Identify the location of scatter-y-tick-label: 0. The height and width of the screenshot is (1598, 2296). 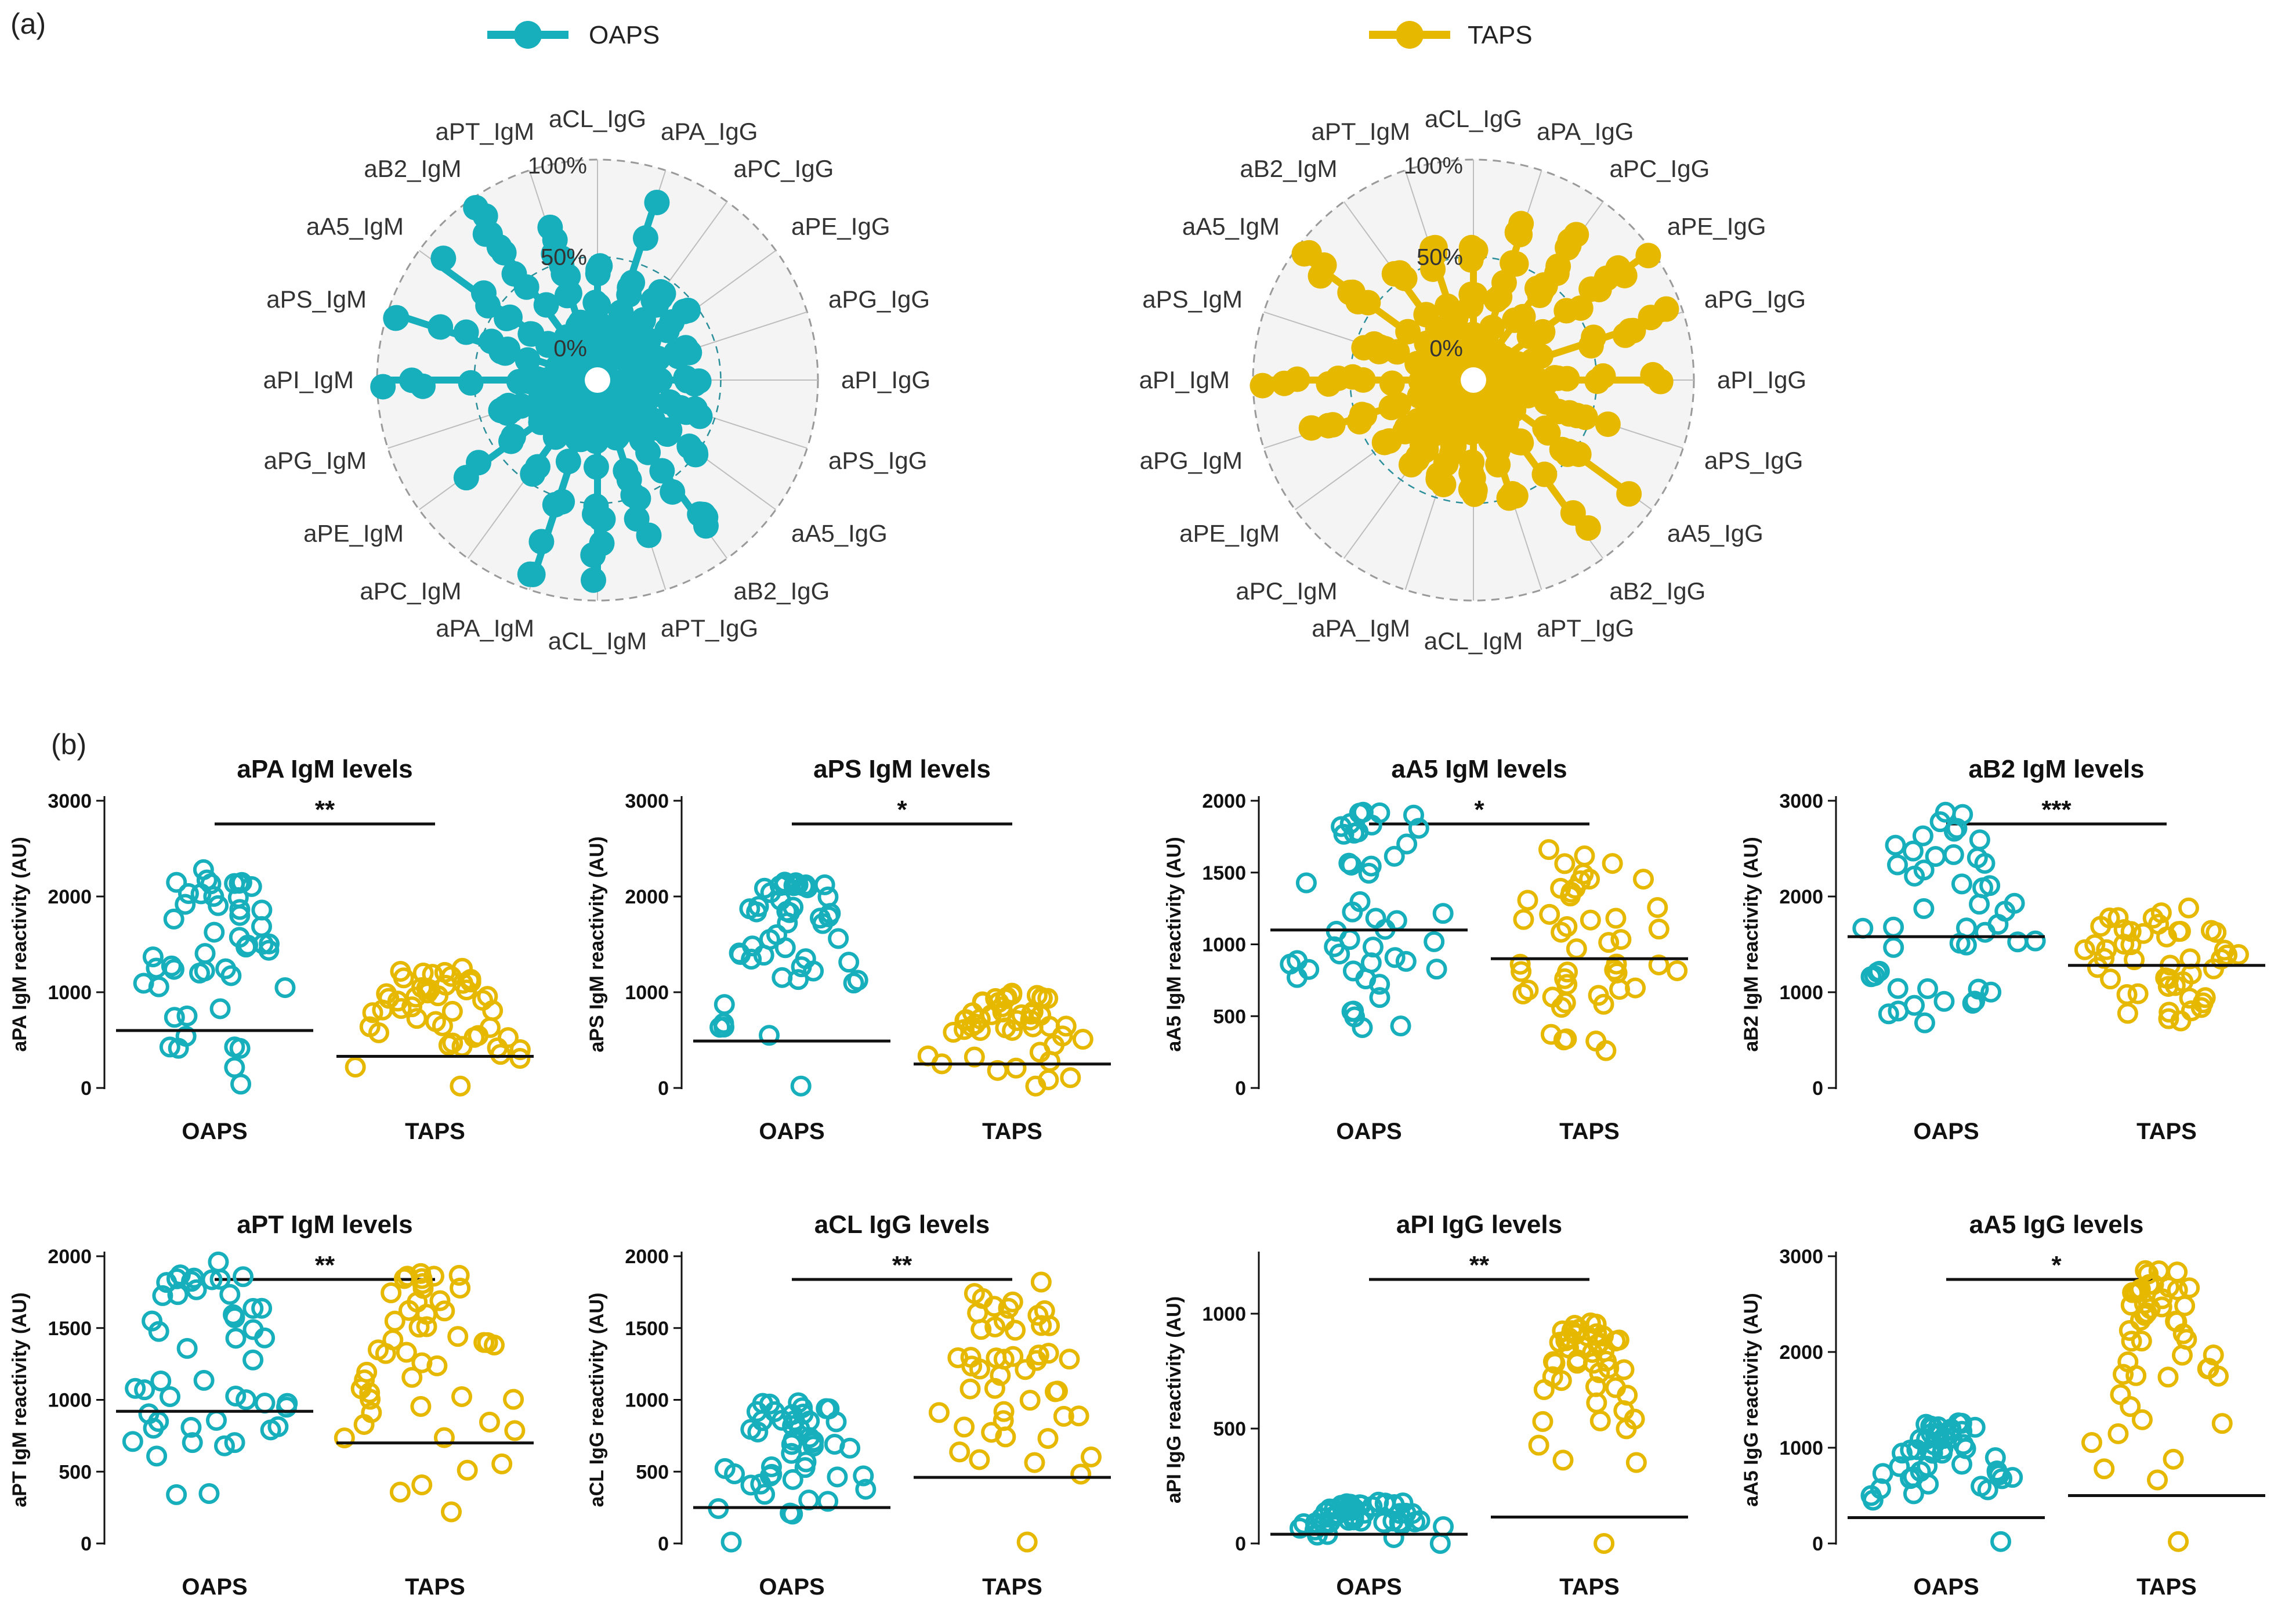
(1241, 1089).